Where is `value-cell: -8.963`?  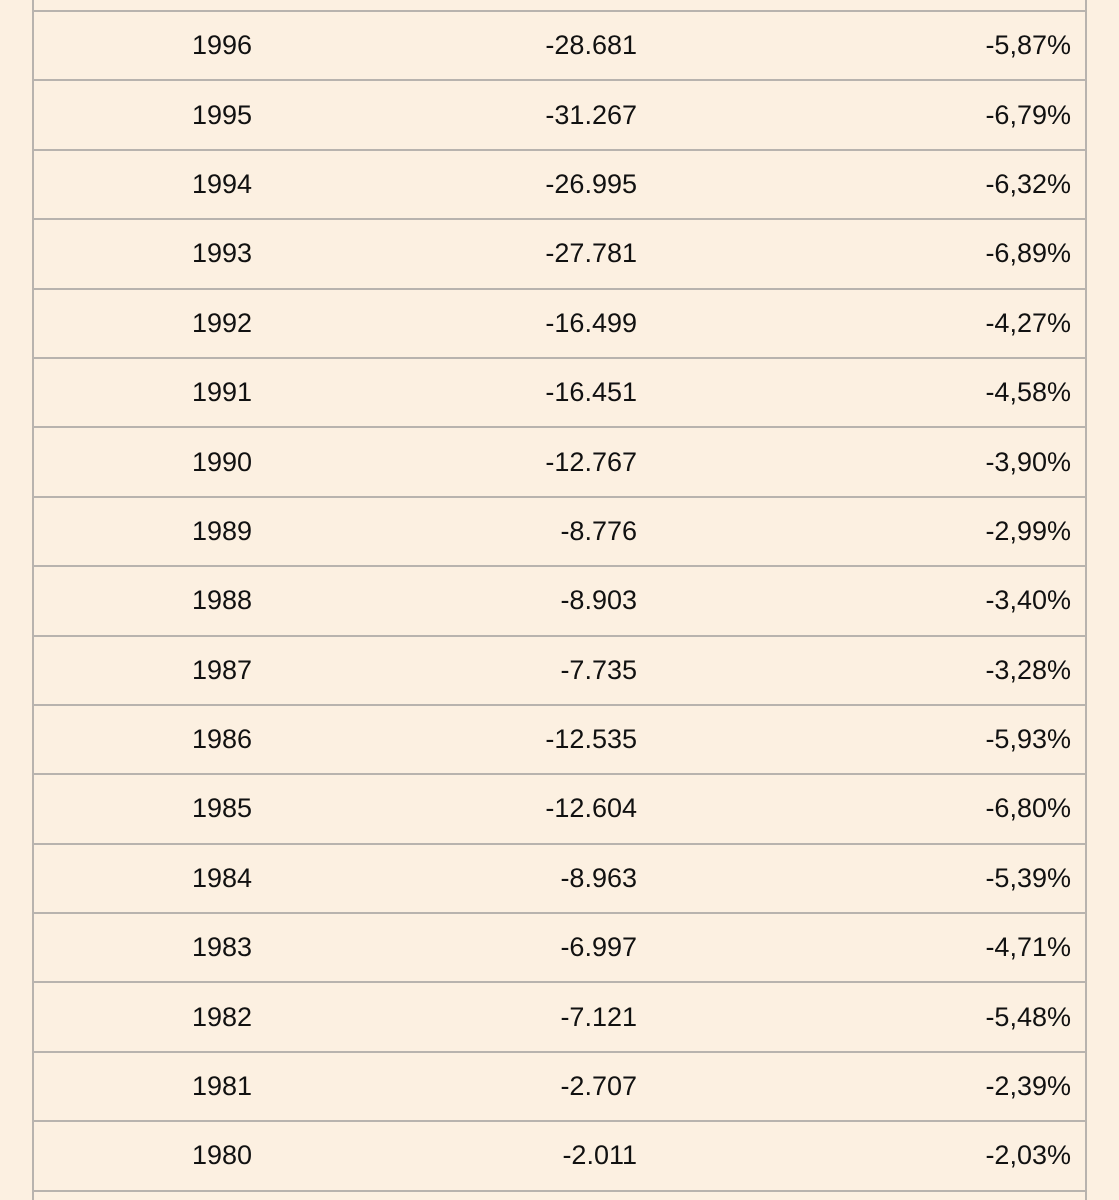 value-cell: -8.963 is located at coordinates (598, 877).